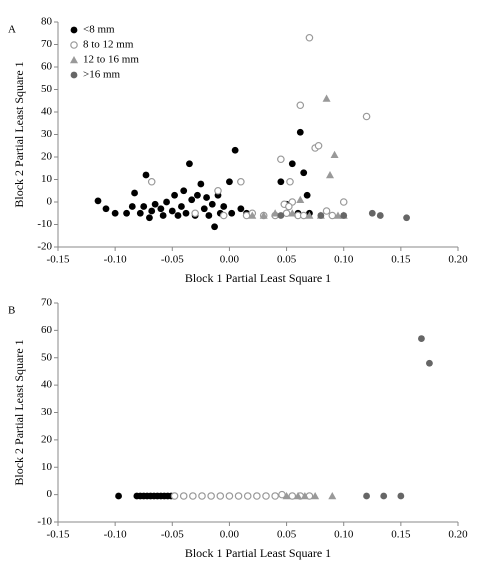 The width and height of the screenshot is (479, 572). I want to click on legend-label: <8 mm, so click(99, 30).